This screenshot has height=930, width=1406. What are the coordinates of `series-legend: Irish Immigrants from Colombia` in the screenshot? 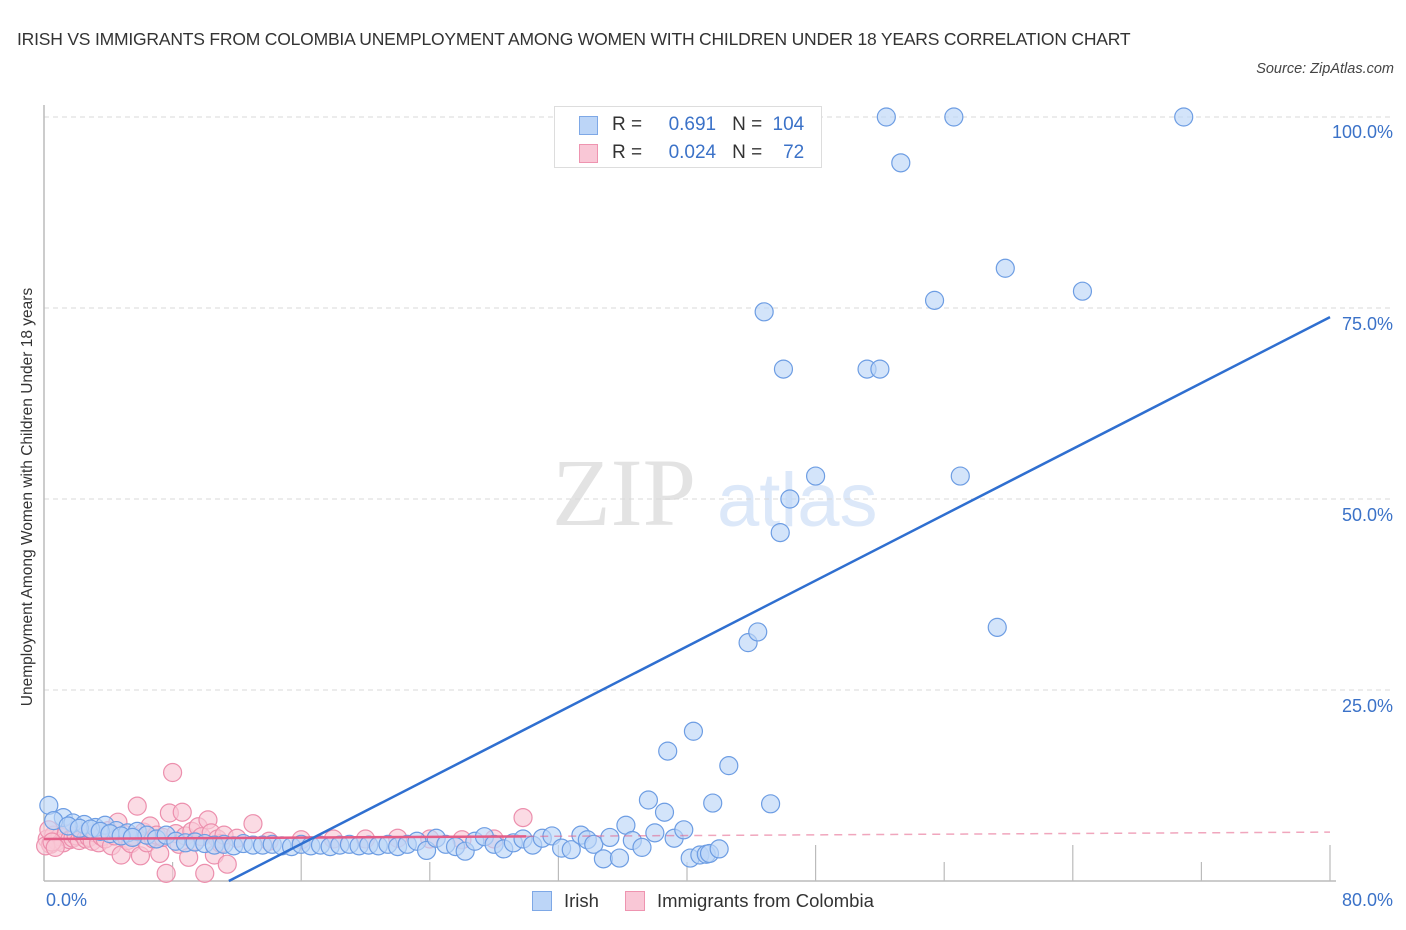 It's located at (716, 901).